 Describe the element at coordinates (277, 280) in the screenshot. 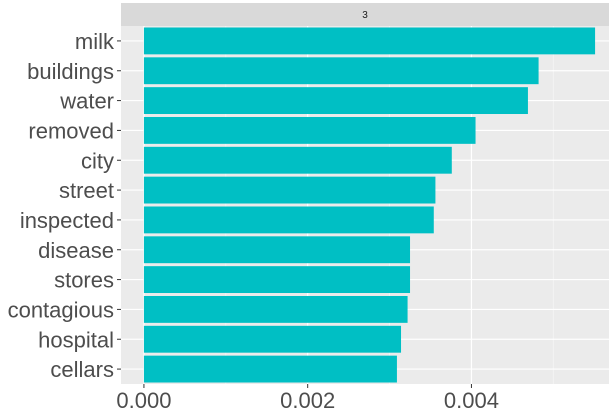

I see `bar-stores` at that location.